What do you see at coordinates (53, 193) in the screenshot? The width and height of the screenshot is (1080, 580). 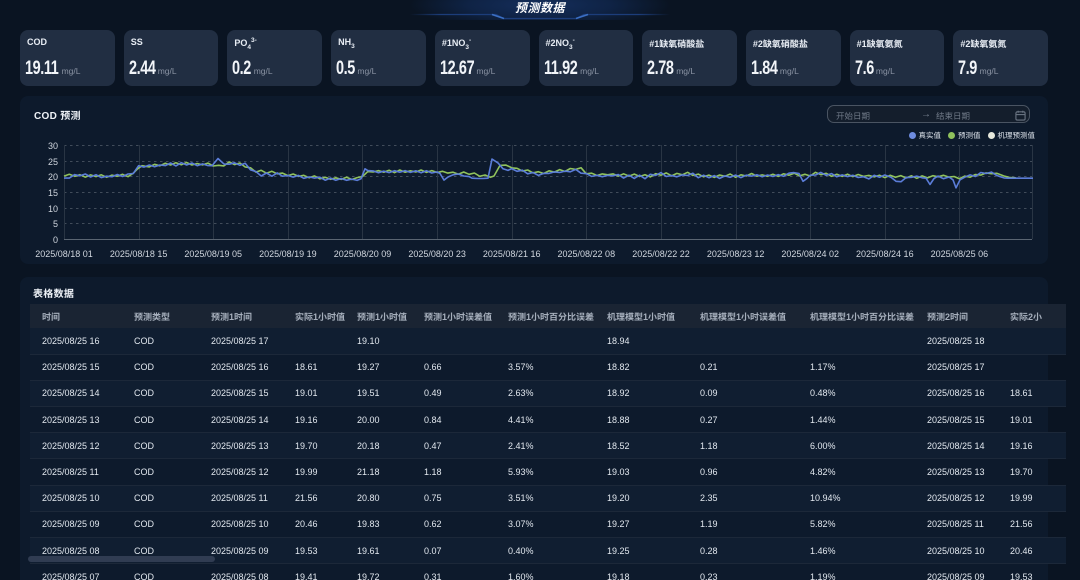 I see `svg-text: 15` at bounding box center [53, 193].